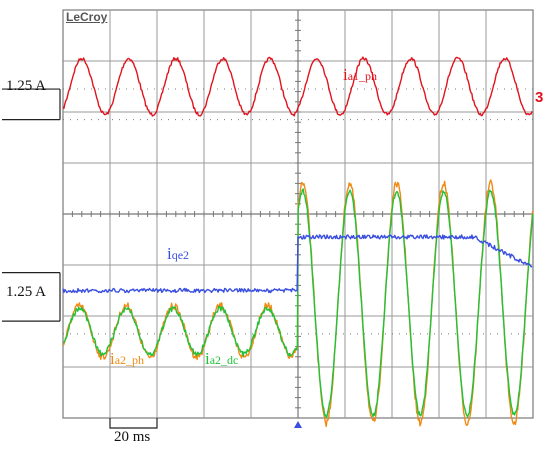 This screenshot has width=550, height=456. Describe the element at coordinates (26, 86) in the screenshot. I see `top-scale-label: 1.25 A` at that location.